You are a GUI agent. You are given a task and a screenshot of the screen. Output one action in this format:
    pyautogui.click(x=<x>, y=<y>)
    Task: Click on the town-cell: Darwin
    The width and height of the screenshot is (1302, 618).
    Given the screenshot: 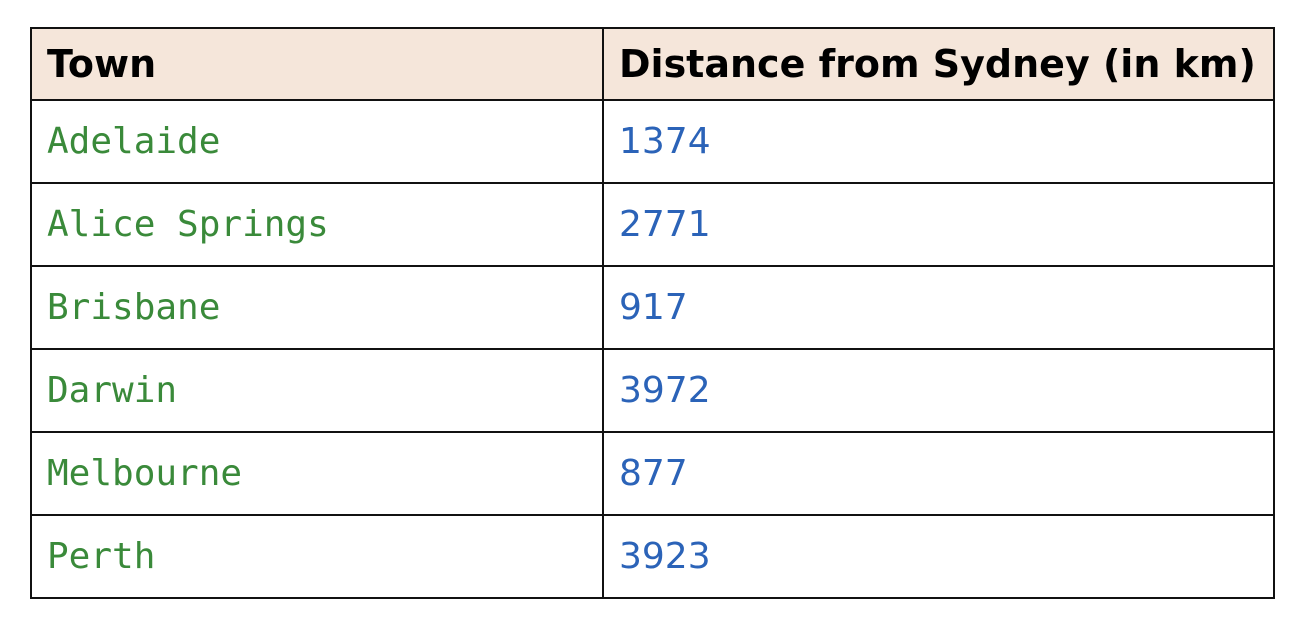 What is the action you would take?
    pyautogui.click(x=317, y=390)
    